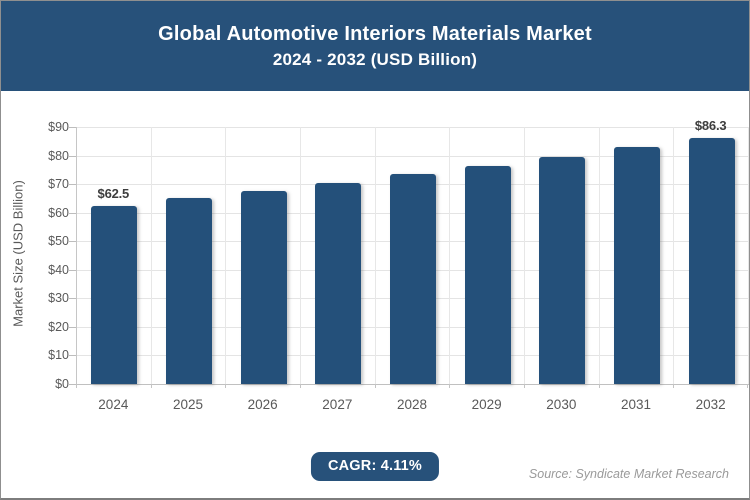  I want to click on y-tick-label: $10, so click(58, 355).